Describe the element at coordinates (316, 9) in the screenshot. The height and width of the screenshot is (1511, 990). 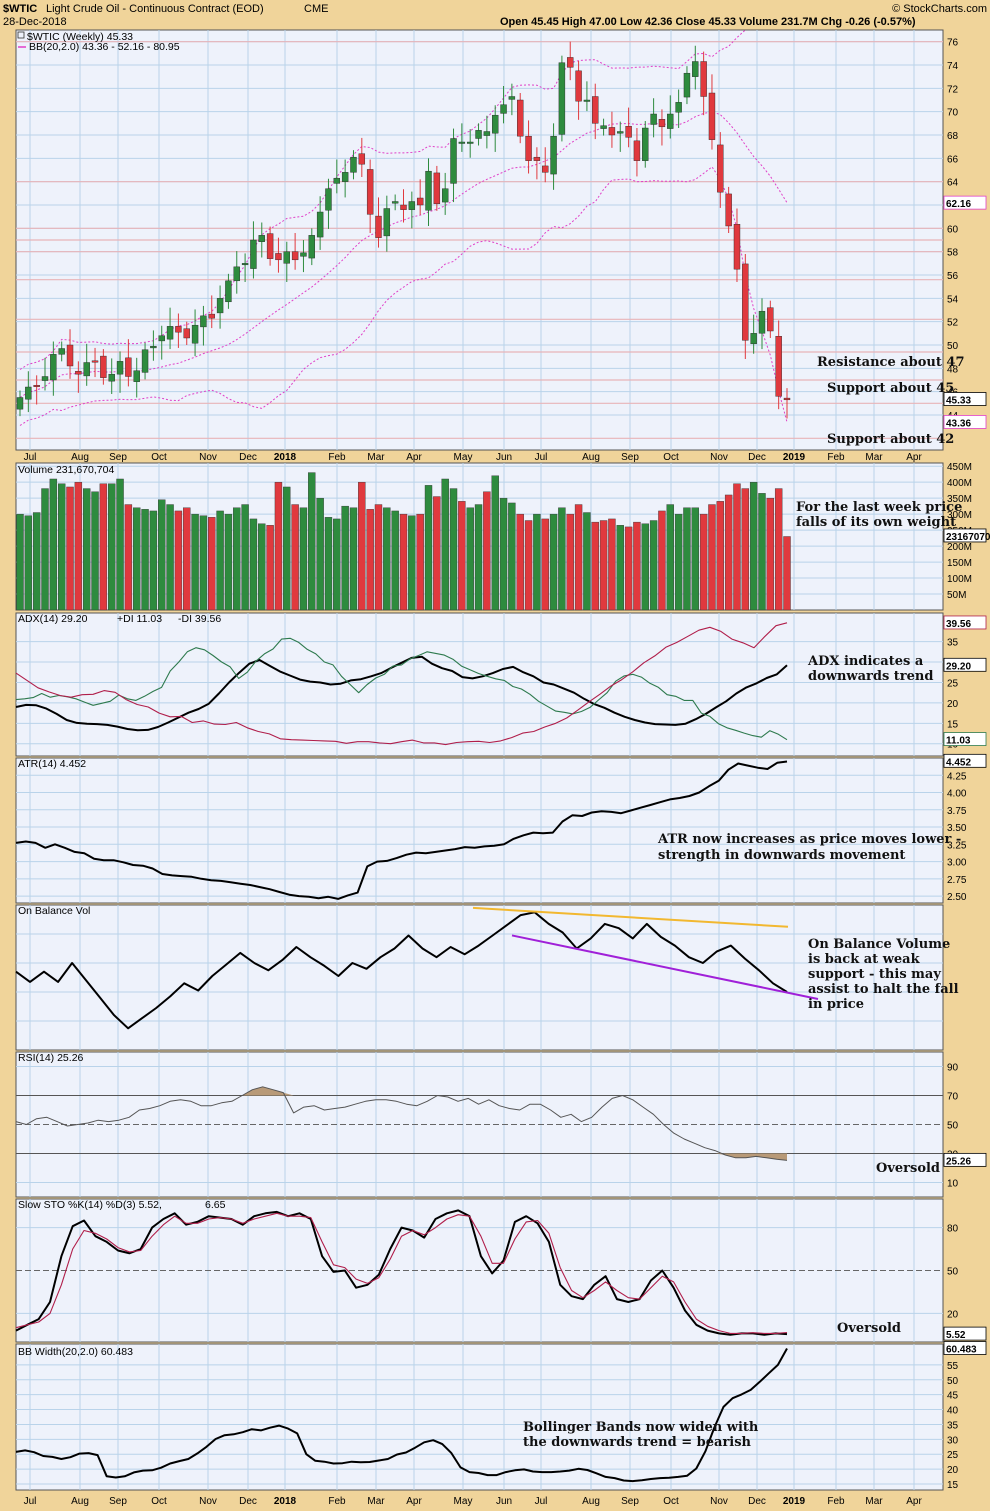
I see `exchange-label: CME` at that location.